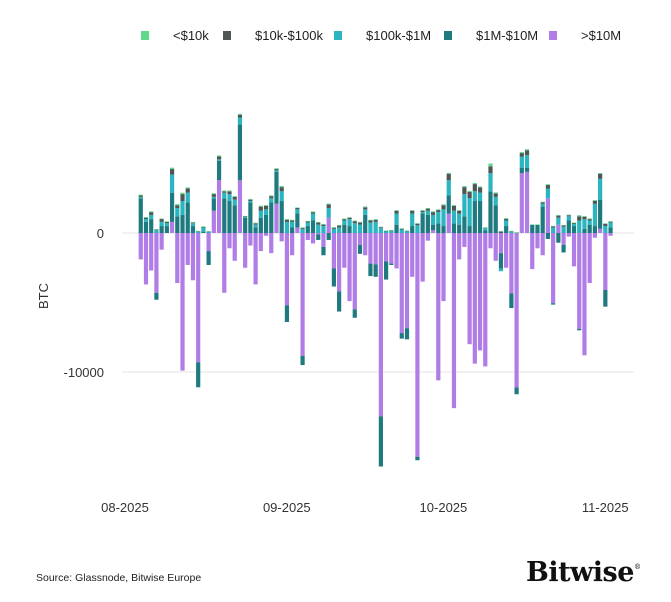 The image size is (671, 602). What do you see at coordinates (585, 35) in the screenshot?
I see `legend-item: >$10M` at bounding box center [585, 35].